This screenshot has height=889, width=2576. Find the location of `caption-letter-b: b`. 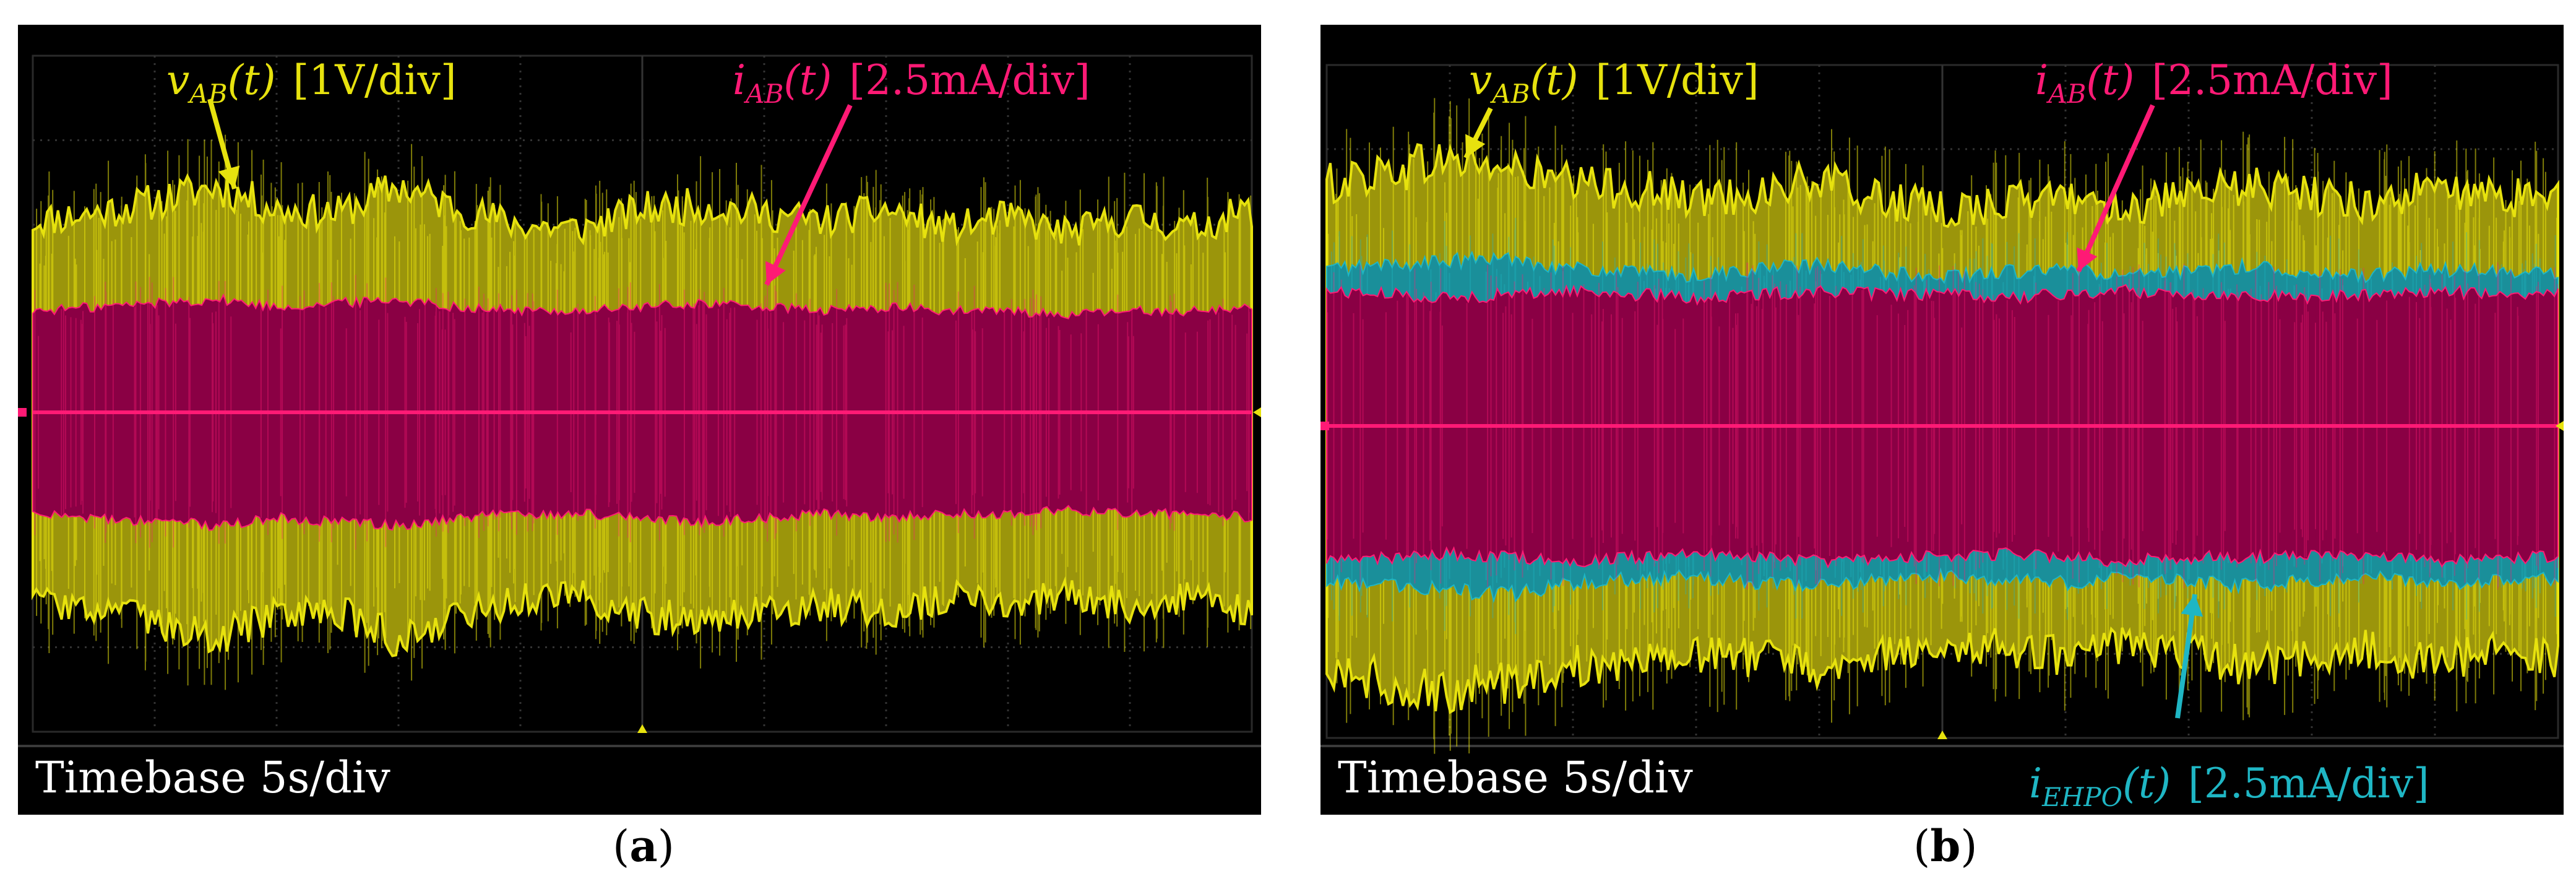

caption-letter-b: b is located at coordinates (1945, 846).